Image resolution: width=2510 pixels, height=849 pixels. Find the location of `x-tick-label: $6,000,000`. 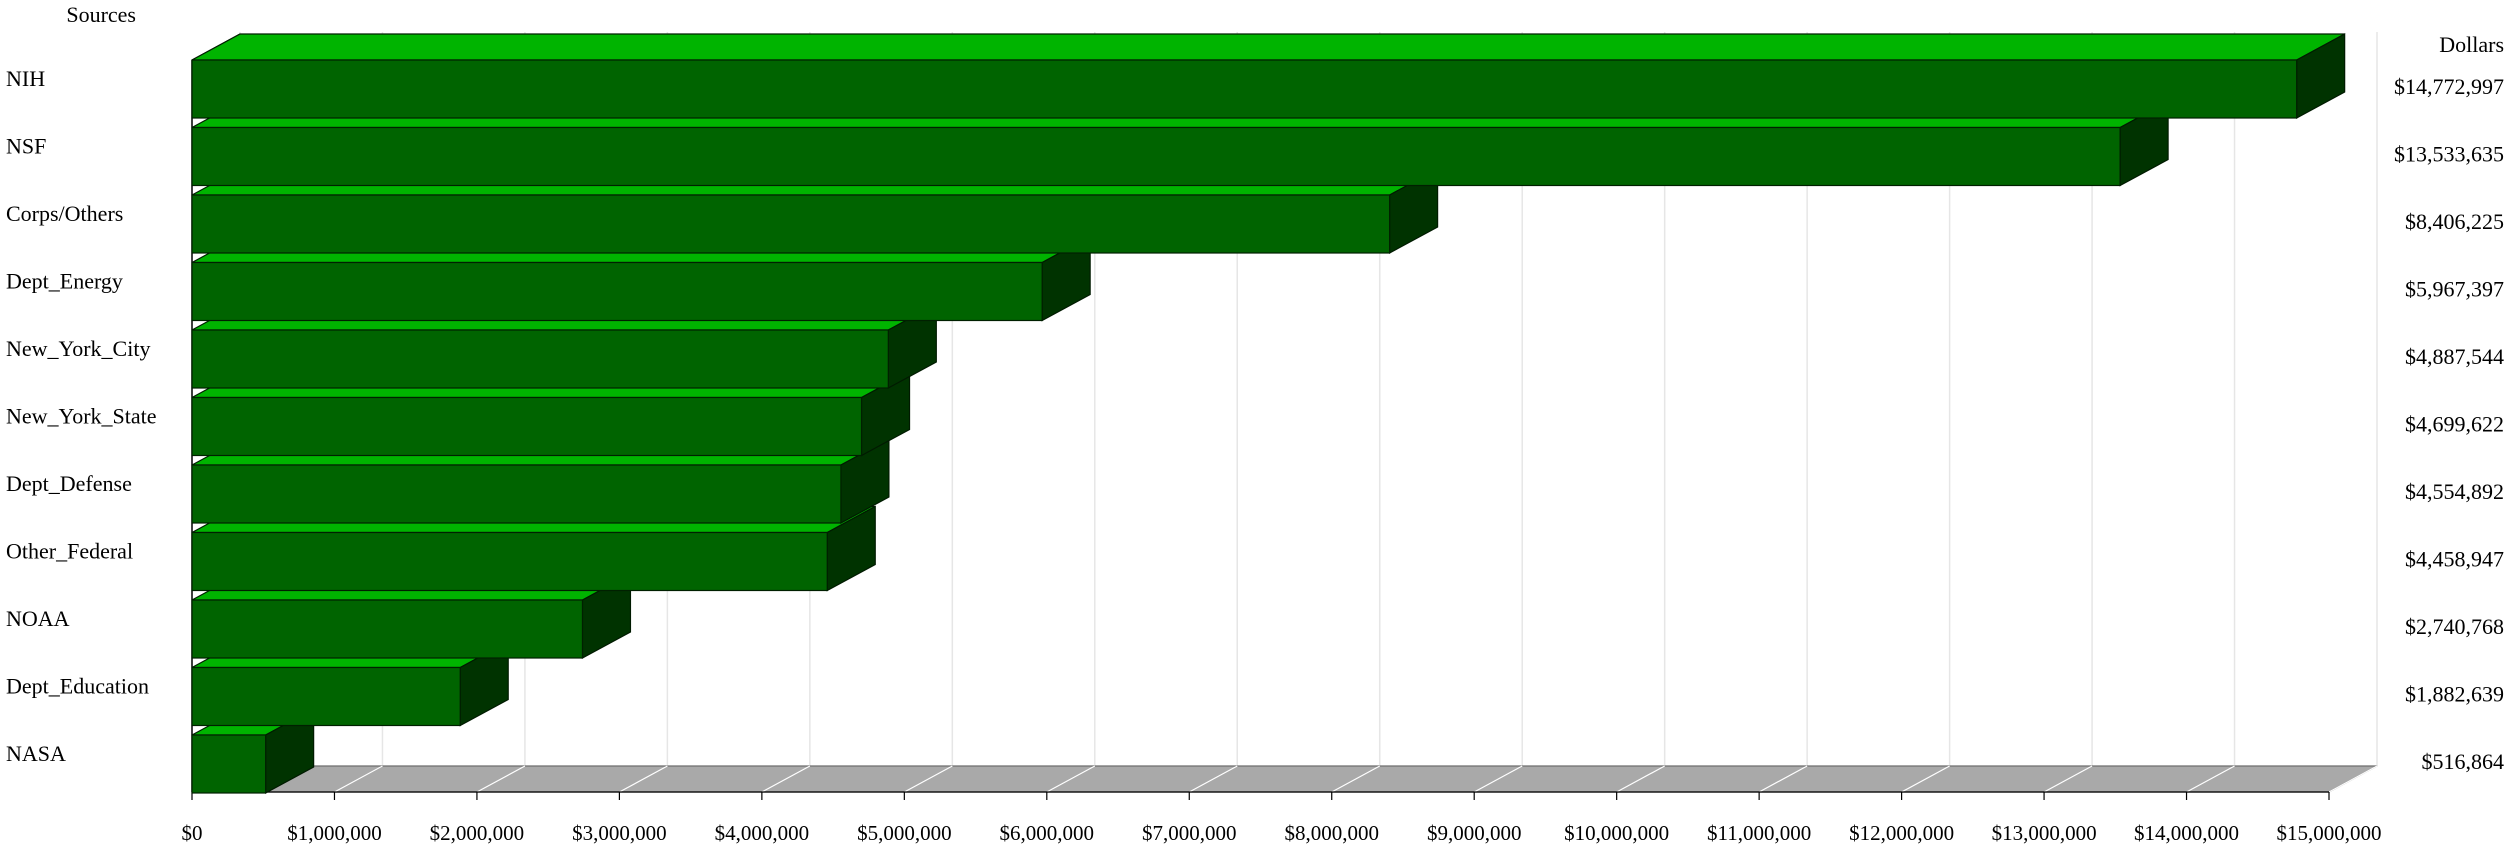

x-tick-label: $6,000,000 is located at coordinates (1047, 833).